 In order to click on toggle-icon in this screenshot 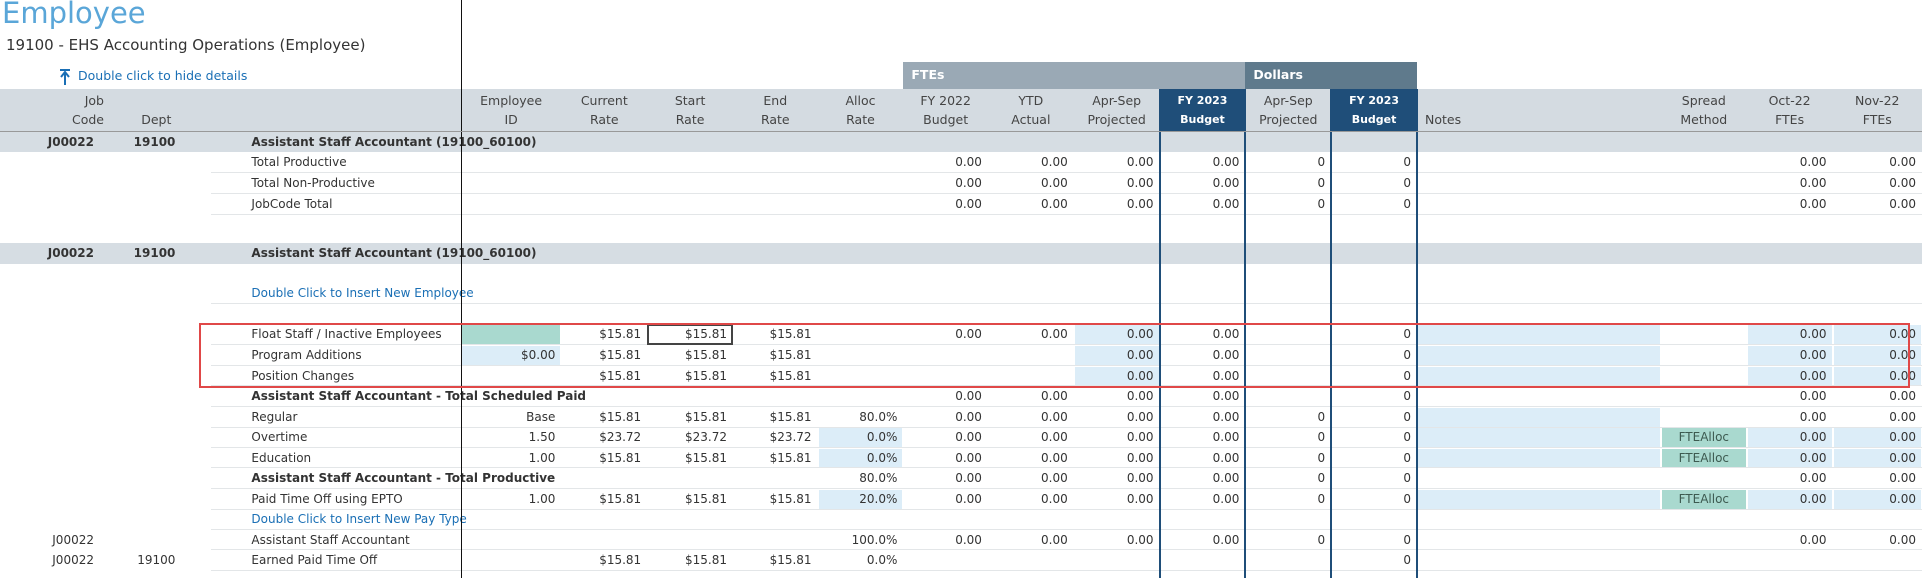, I will do `click(65, 77)`.